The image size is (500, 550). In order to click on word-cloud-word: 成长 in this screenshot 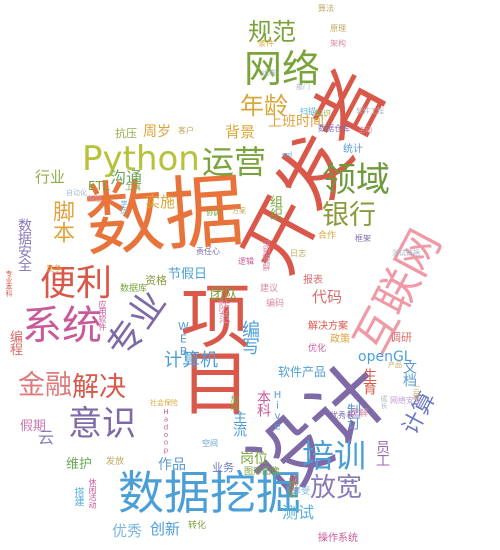, I will do `click(384, 402)`.